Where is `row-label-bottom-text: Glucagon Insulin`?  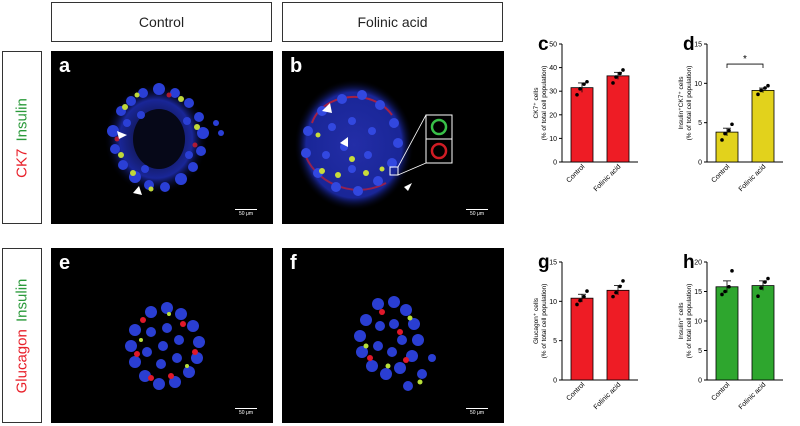 row-label-bottom-text: Glucagon Insulin is located at coordinates (22, 335).